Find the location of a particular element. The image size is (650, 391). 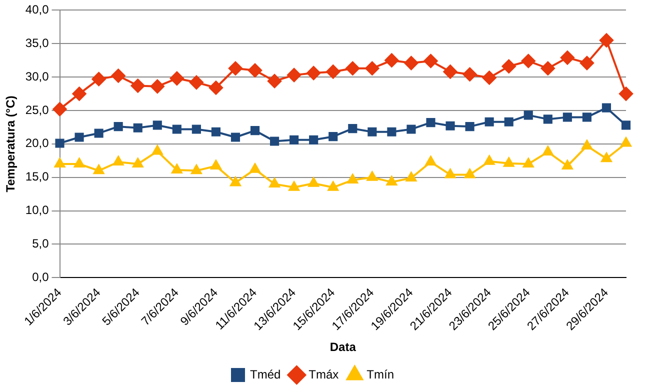

y-tick-label: 10,0 is located at coordinates (37, 210).